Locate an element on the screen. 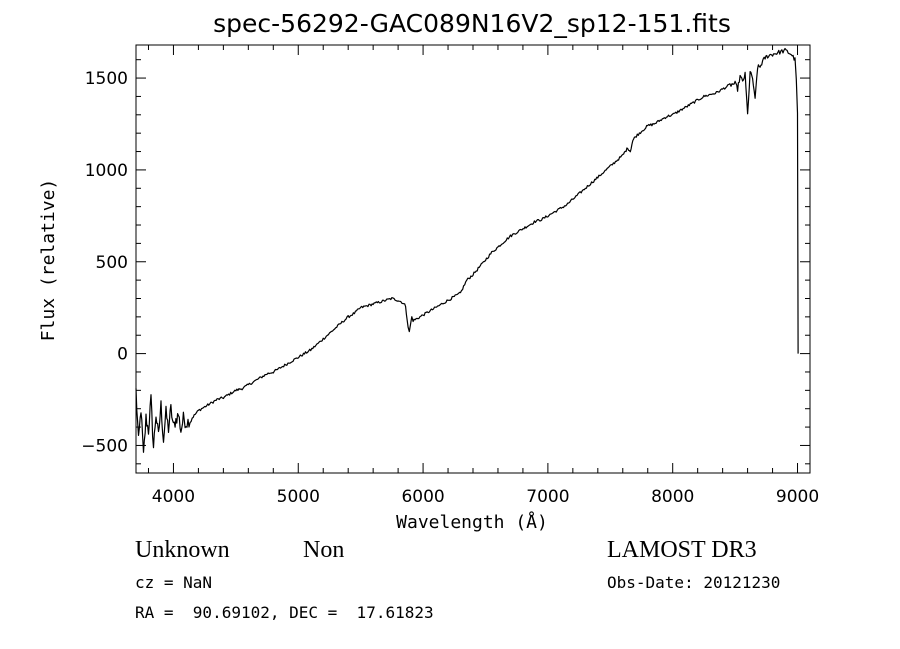 This screenshot has height=649, width=900. x-tick-label: 6000 is located at coordinates (422, 497).